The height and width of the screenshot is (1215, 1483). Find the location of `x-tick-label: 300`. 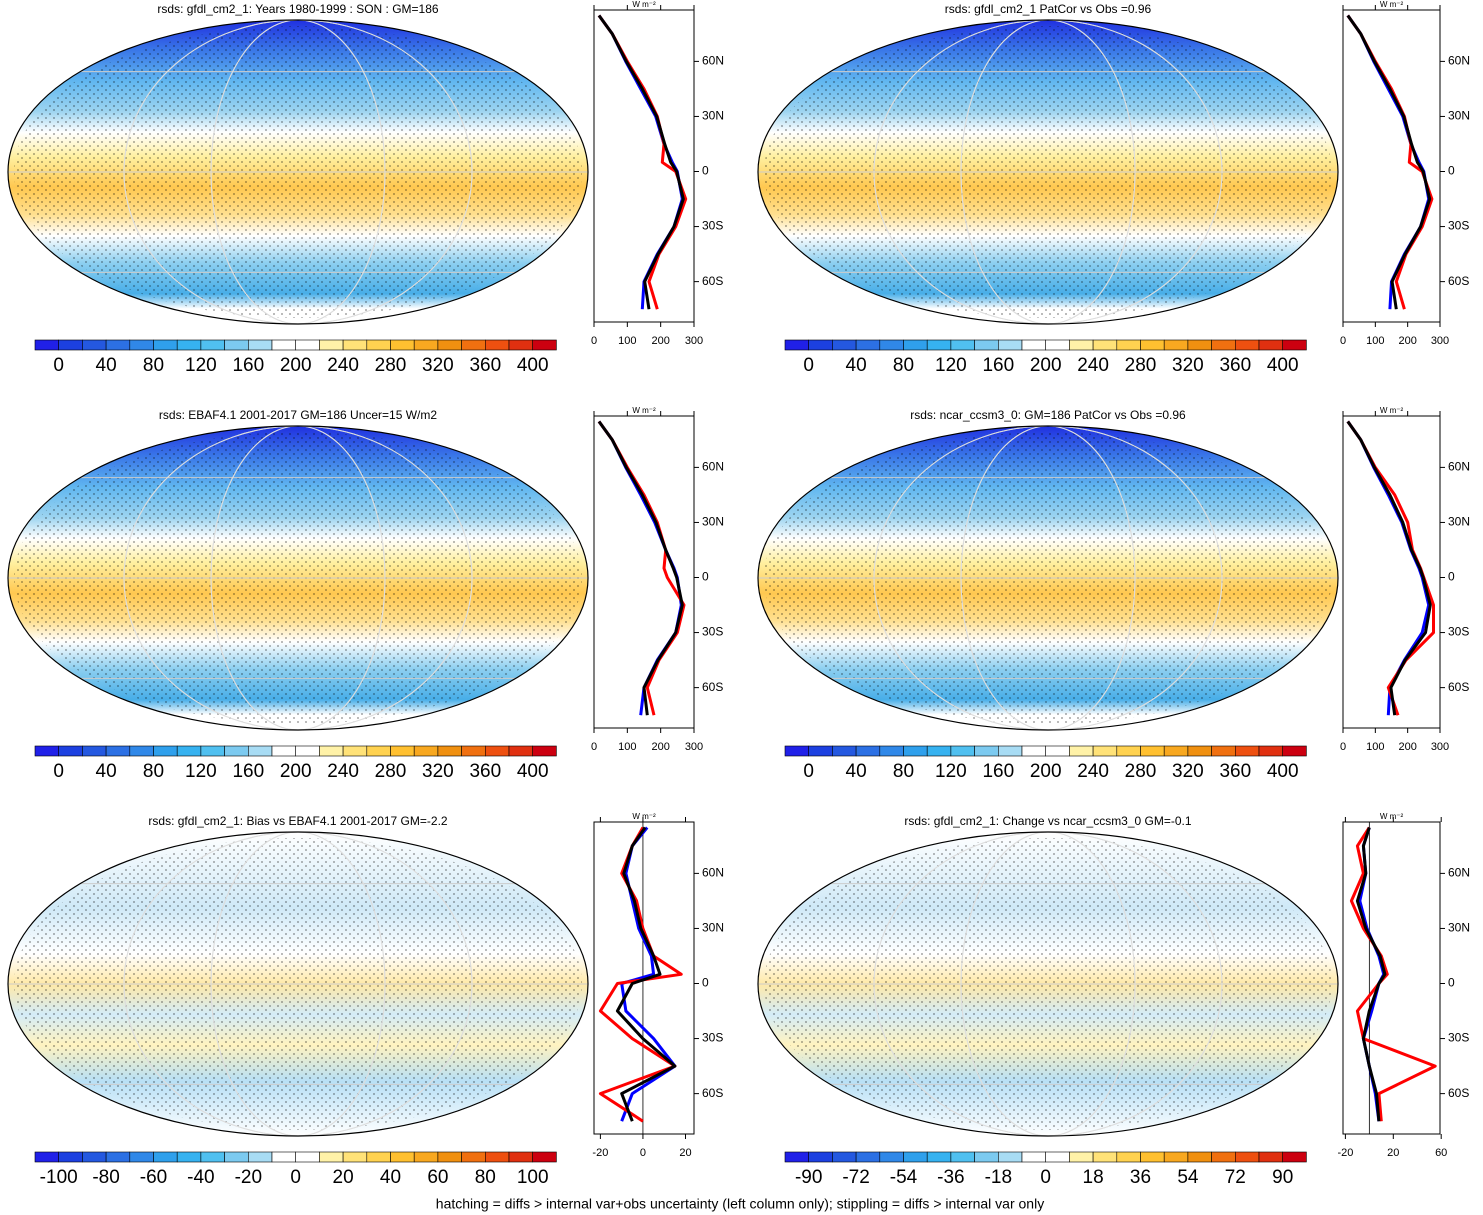

x-tick-label: 300 is located at coordinates (1440, 341).